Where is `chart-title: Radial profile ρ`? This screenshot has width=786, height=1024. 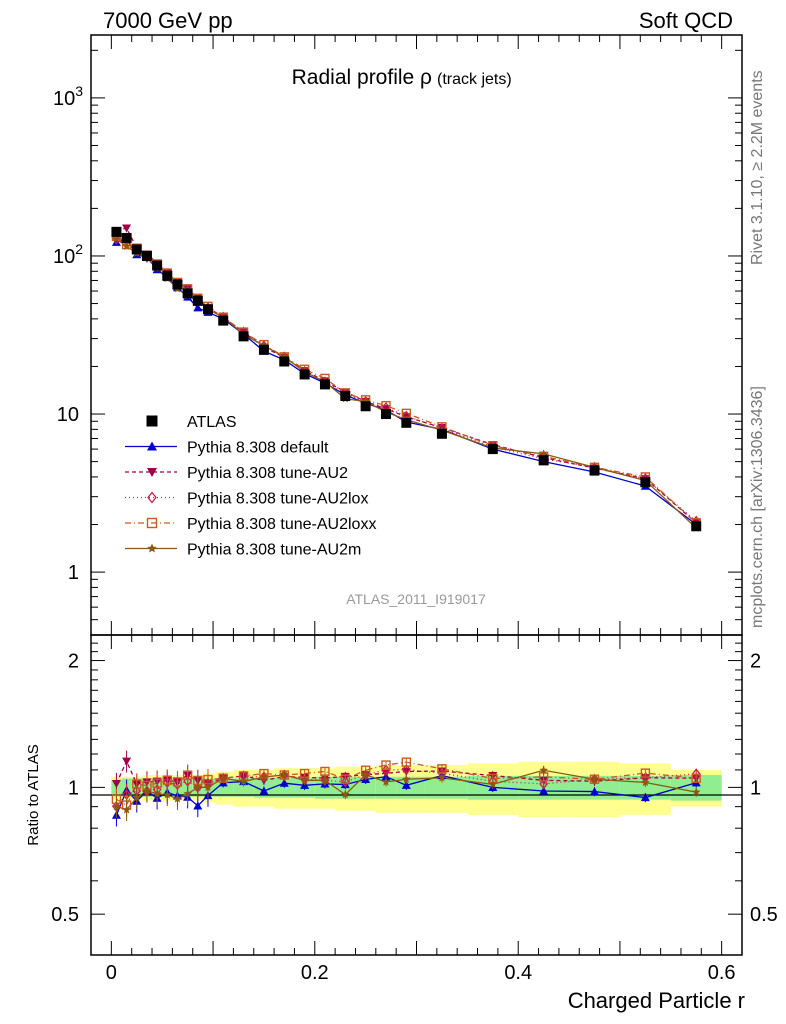 chart-title: Radial profile ρ is located at coordinates (362, 77).